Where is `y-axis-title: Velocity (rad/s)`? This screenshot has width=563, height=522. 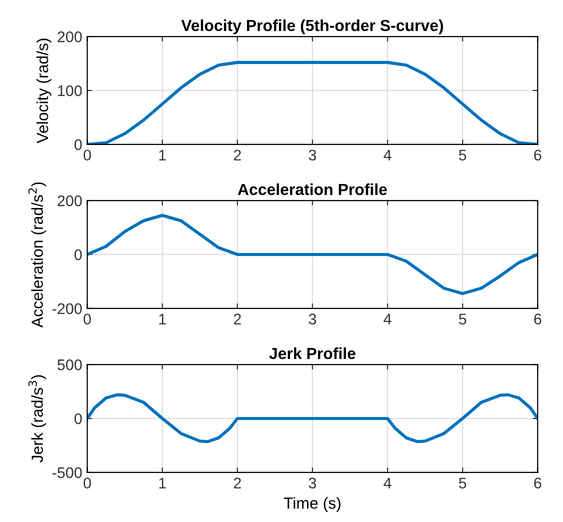
y-axis-title: Velocity (rad/s) is located at coordinates (44, 91).